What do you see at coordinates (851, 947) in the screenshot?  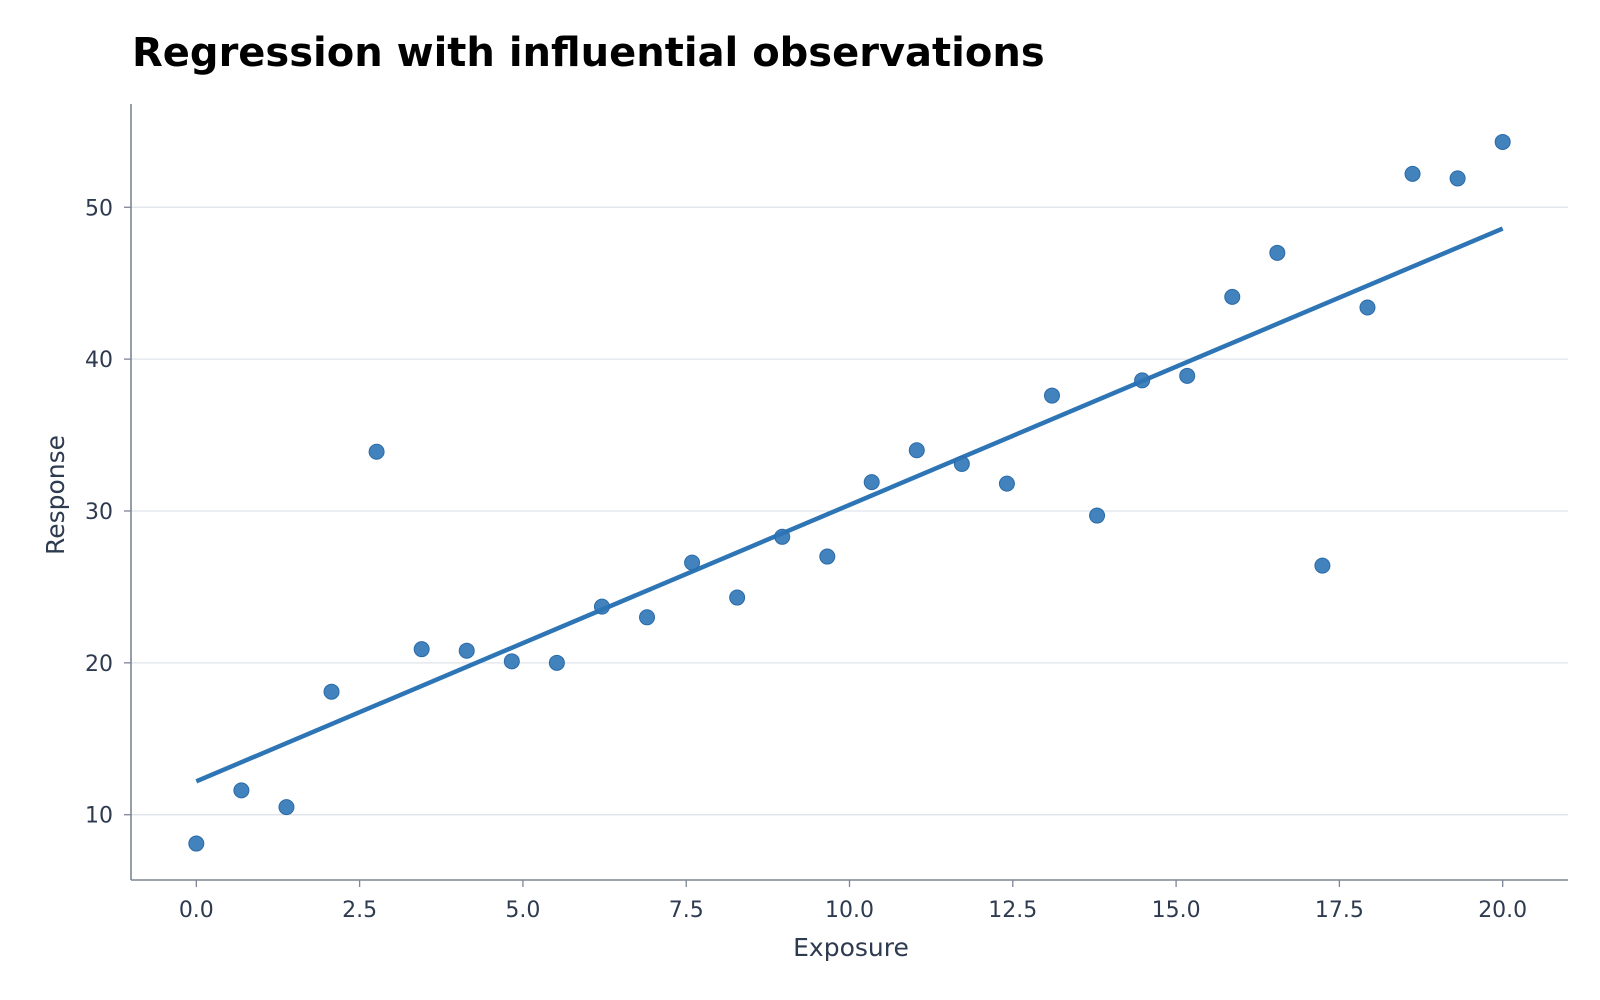 I see `x-axis-label: Exposure` at bounding box center [851, 947].